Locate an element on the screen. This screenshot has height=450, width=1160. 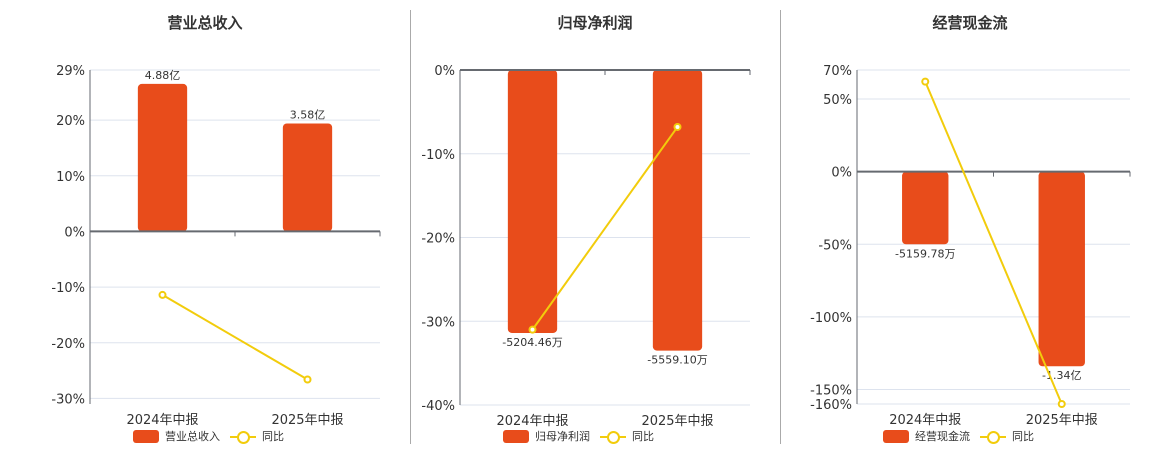
y-tick-label: -160% is located at coordinates (831, 405).